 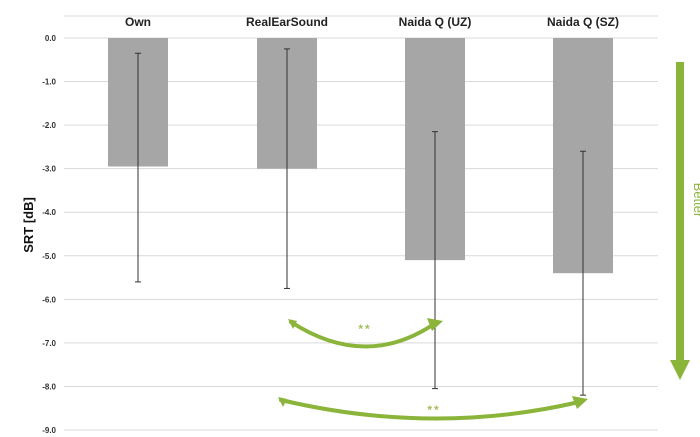 I want to click on y-tick-labels: 0.0 -1.0 -2.0 -3.0 -4.0 -5.0 -6.0 -7.0 -8.0 -9.0, so click(x=49, y=234).